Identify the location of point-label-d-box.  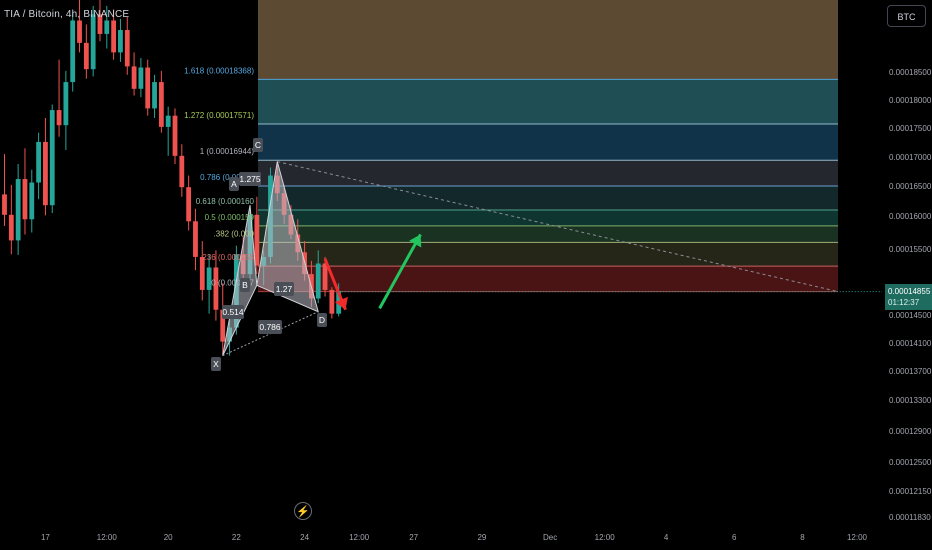
(322, 320).